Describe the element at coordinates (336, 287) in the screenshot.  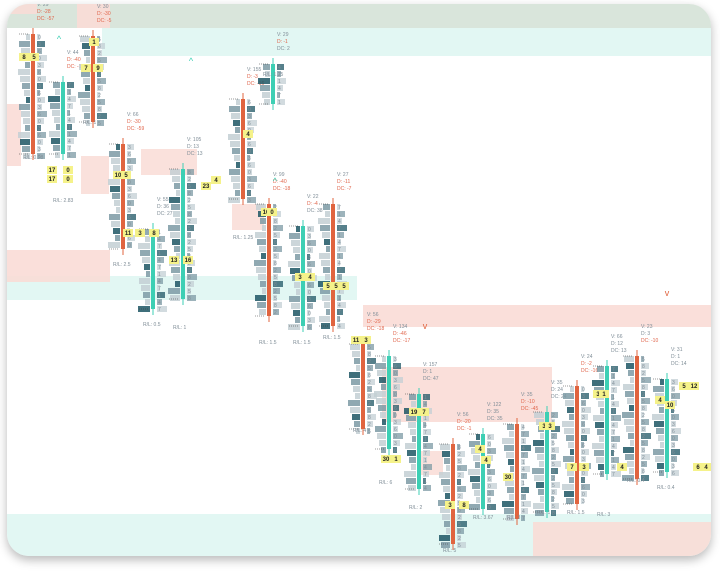
I see `highlight-value: 5` at that location.